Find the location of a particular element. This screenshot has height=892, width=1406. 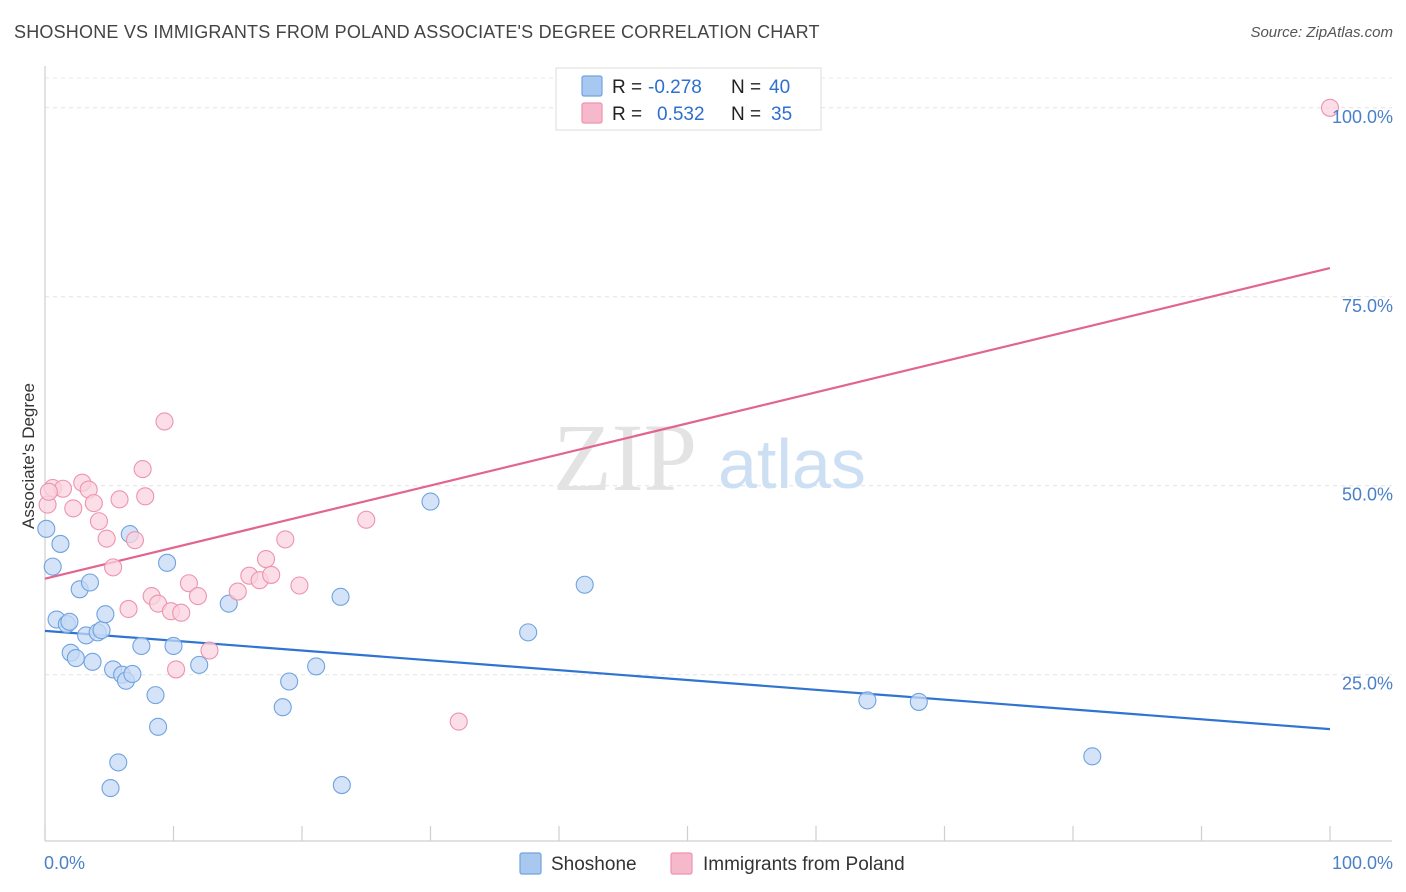

legend-swatch-shoshone is located at coordinates (592, 86).